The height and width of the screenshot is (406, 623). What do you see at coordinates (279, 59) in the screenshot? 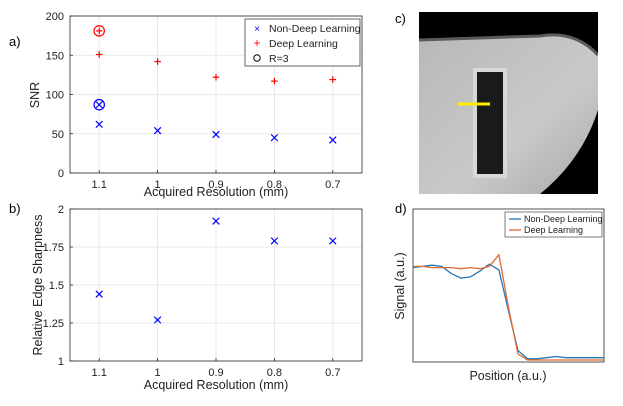
I see `legend-label-r3: R=3` at bounding box center [279, 59].